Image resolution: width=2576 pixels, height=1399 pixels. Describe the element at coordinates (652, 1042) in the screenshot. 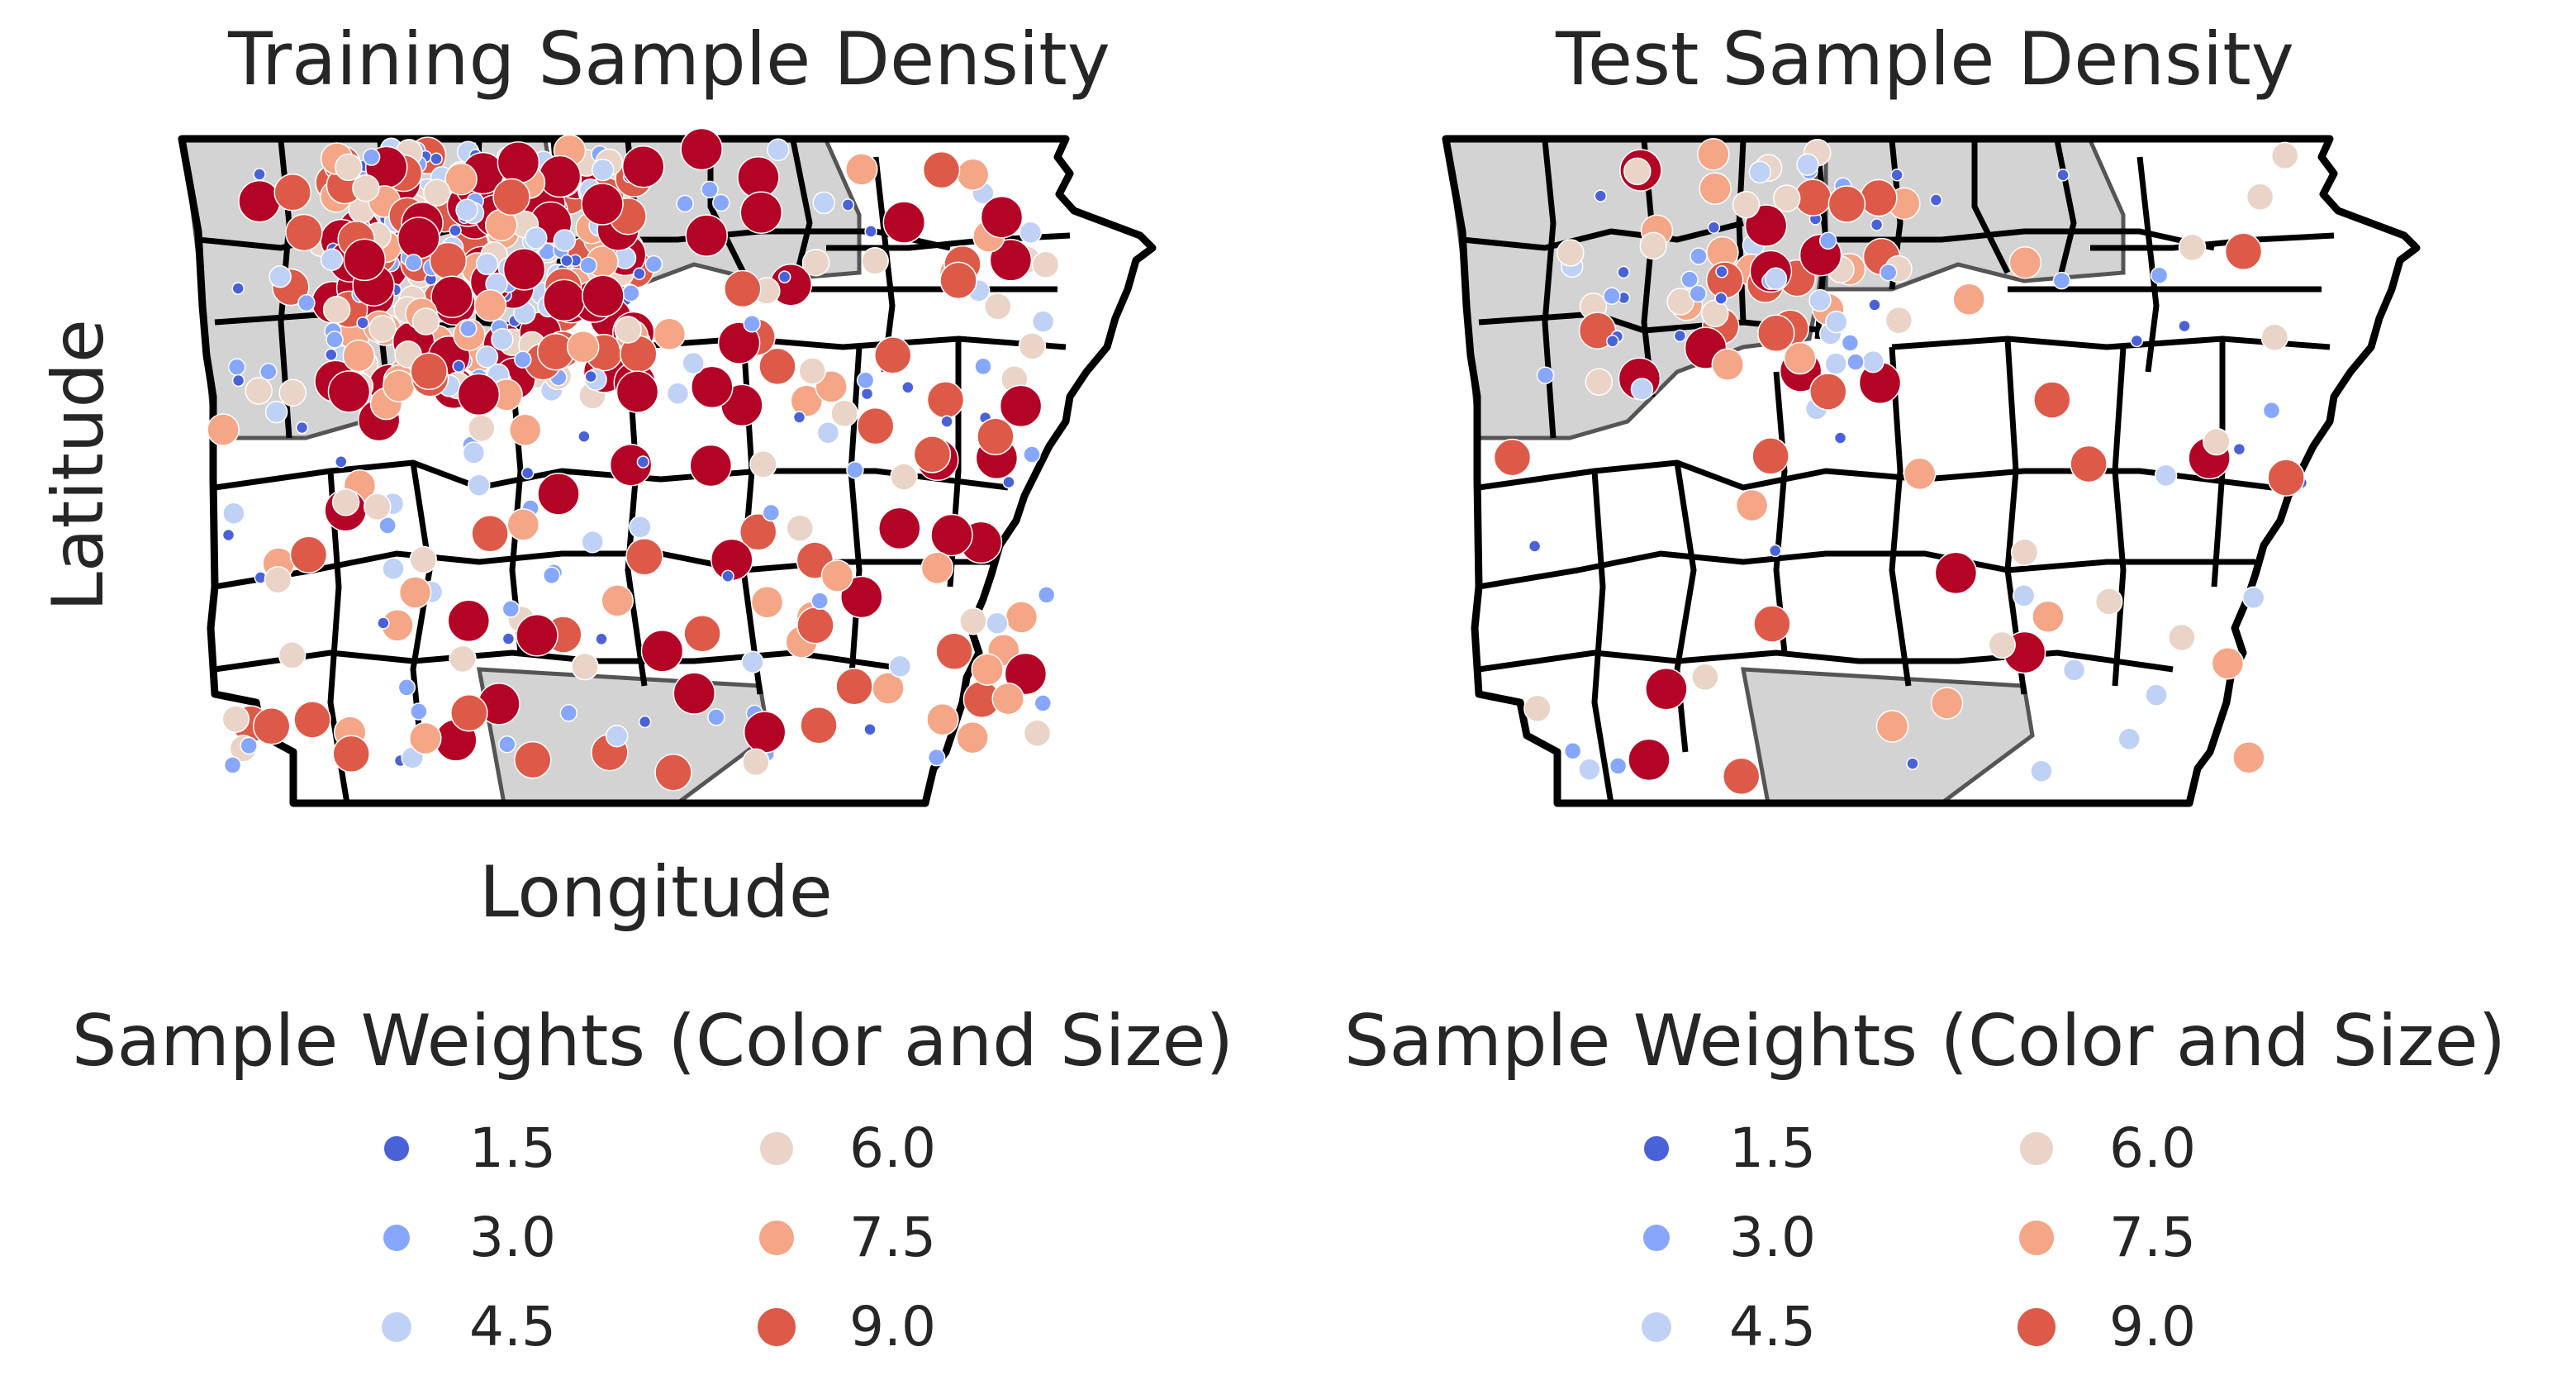

I see `training-legend-title: Sample Weights (Color and Size)` at that location.